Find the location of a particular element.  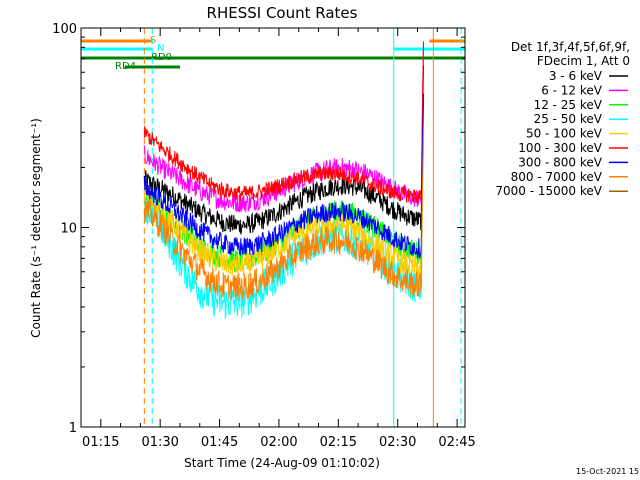

legend-header-line: FDecim 1, Att 0 is located at coordinates (583, 61).